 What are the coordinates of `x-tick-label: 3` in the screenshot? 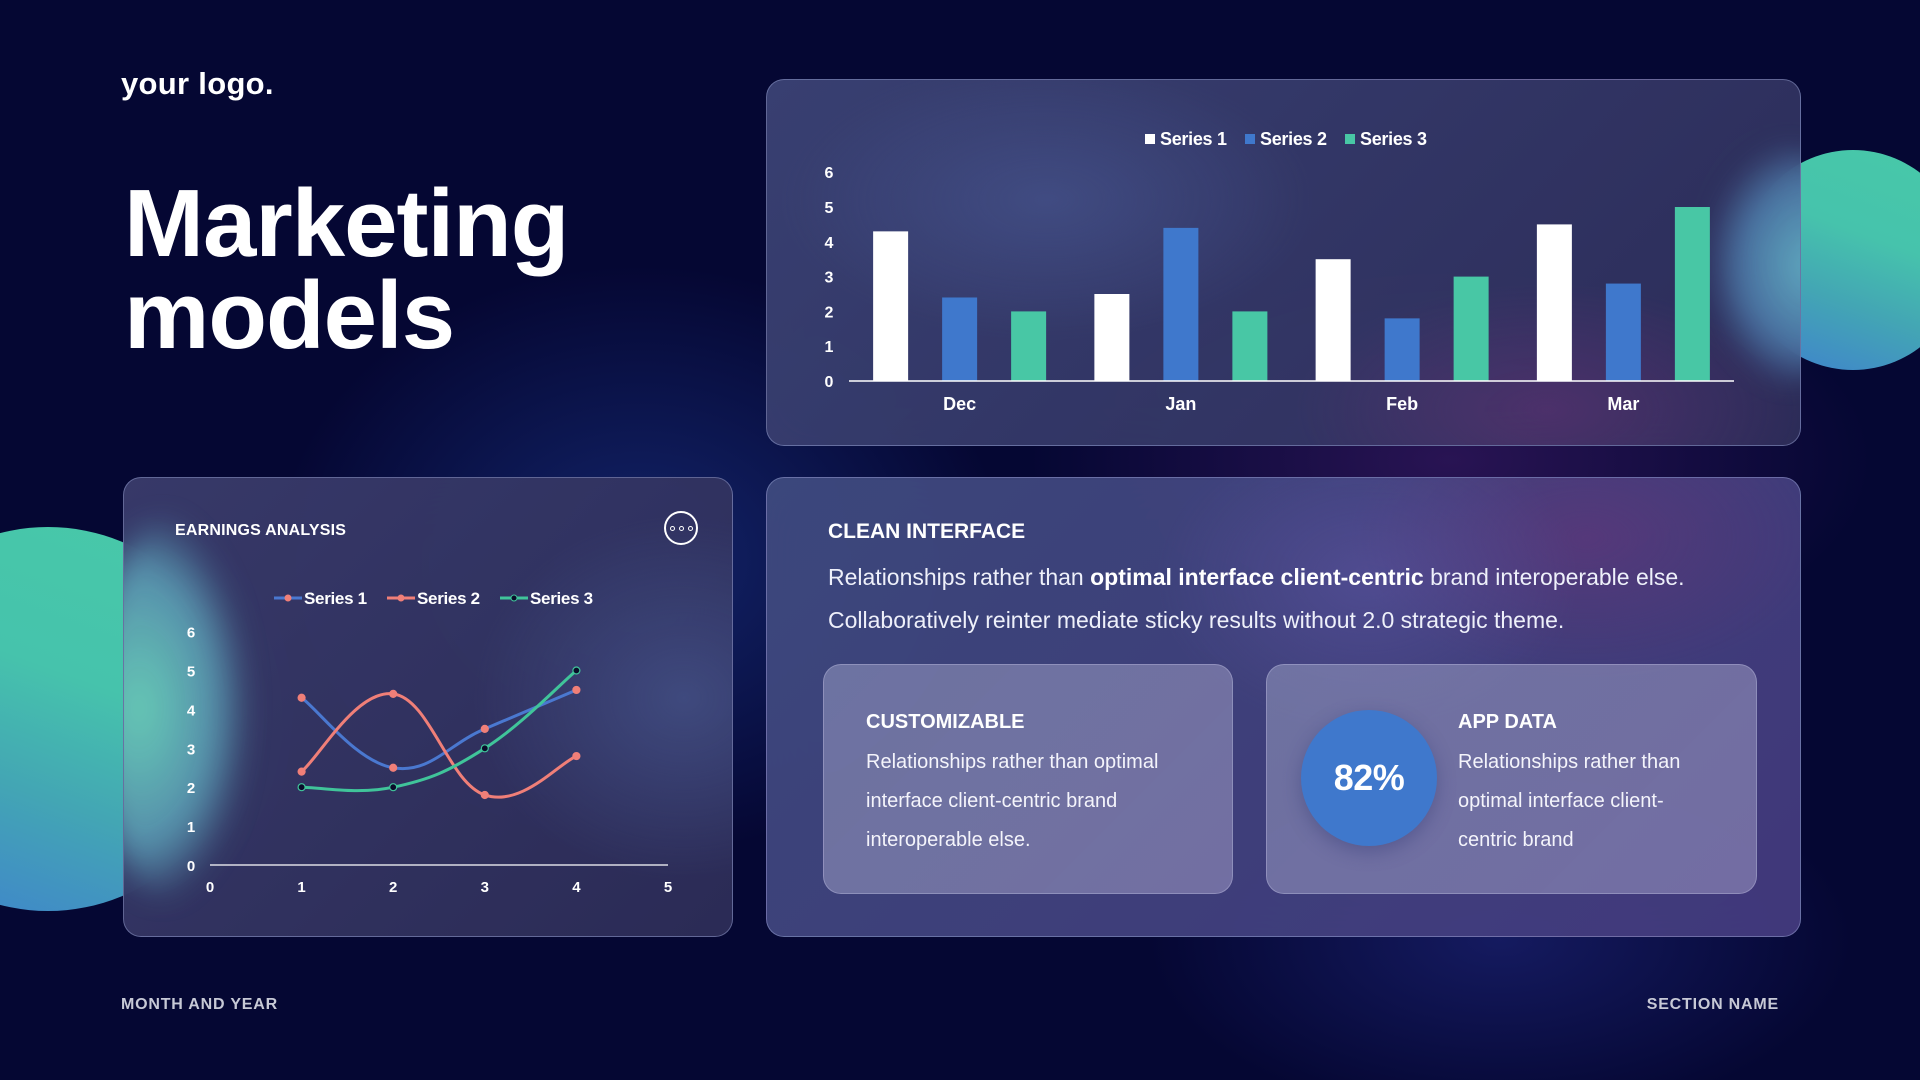 It's located at (485, 887).